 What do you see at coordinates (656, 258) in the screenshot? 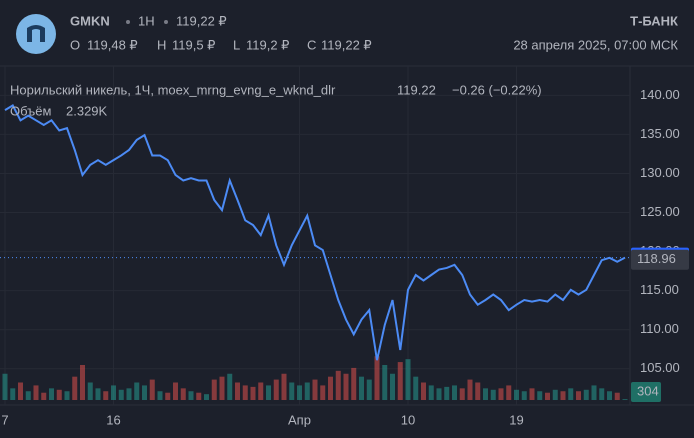
I see `price-marker-label: 118.96` at bounding box center [656, 258].